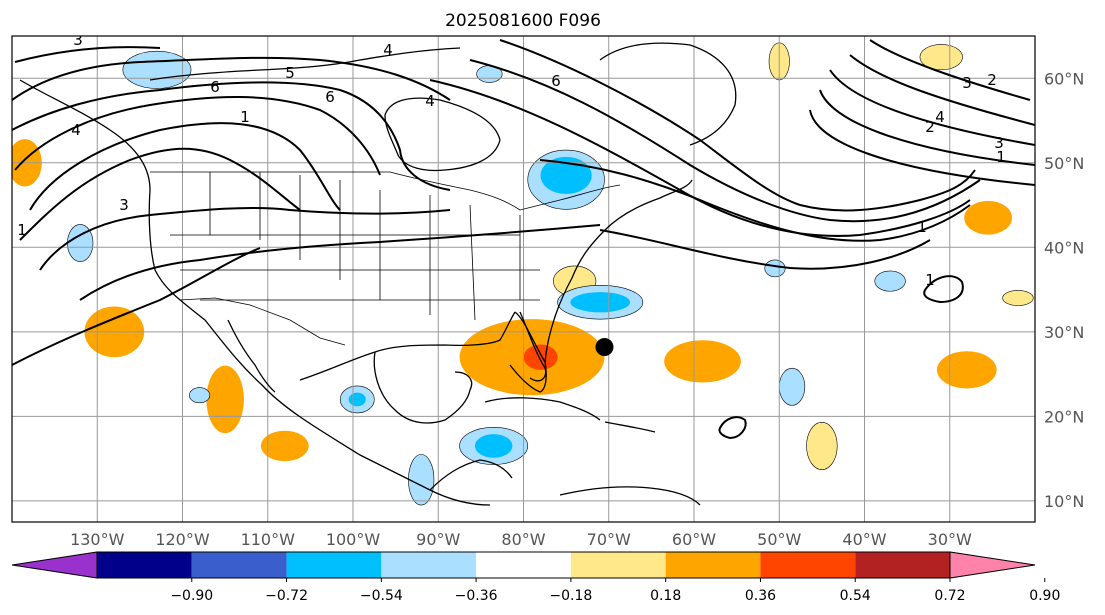  I want to click on colorbar-tick-label: −0.18, so click(570, 596).